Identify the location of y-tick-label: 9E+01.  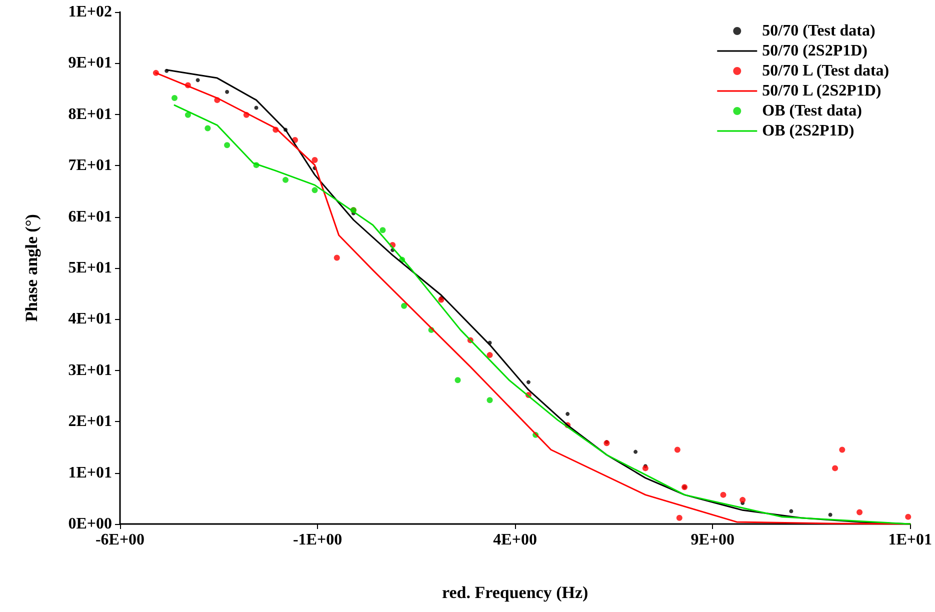
(90, 63).